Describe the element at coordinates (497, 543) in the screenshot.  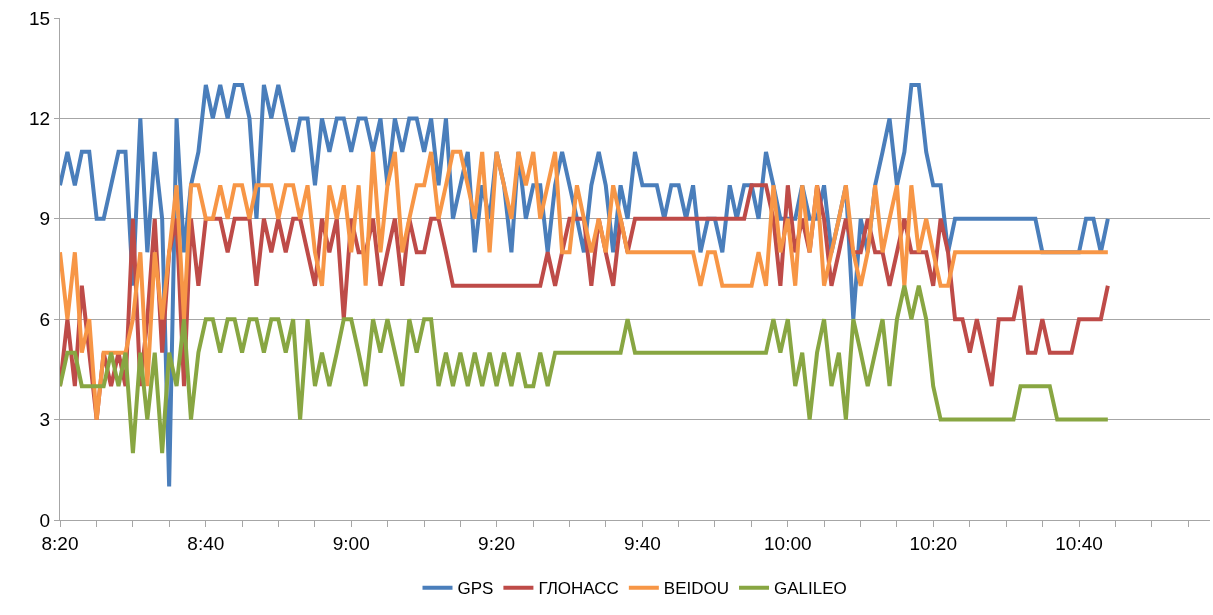
I see `x-tick-label: 9:20` at that location.